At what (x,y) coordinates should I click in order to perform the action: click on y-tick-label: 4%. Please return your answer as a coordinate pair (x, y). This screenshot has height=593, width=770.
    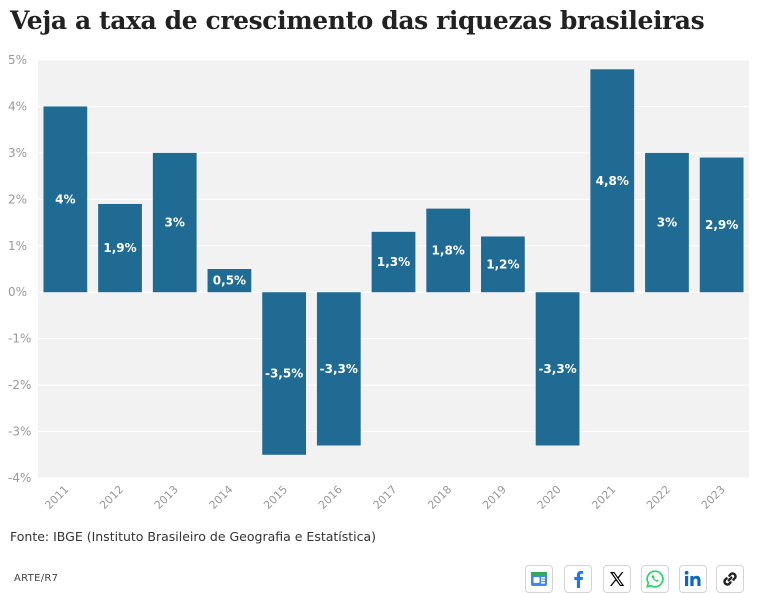
    Looking at the image, I should click on (17, 106).